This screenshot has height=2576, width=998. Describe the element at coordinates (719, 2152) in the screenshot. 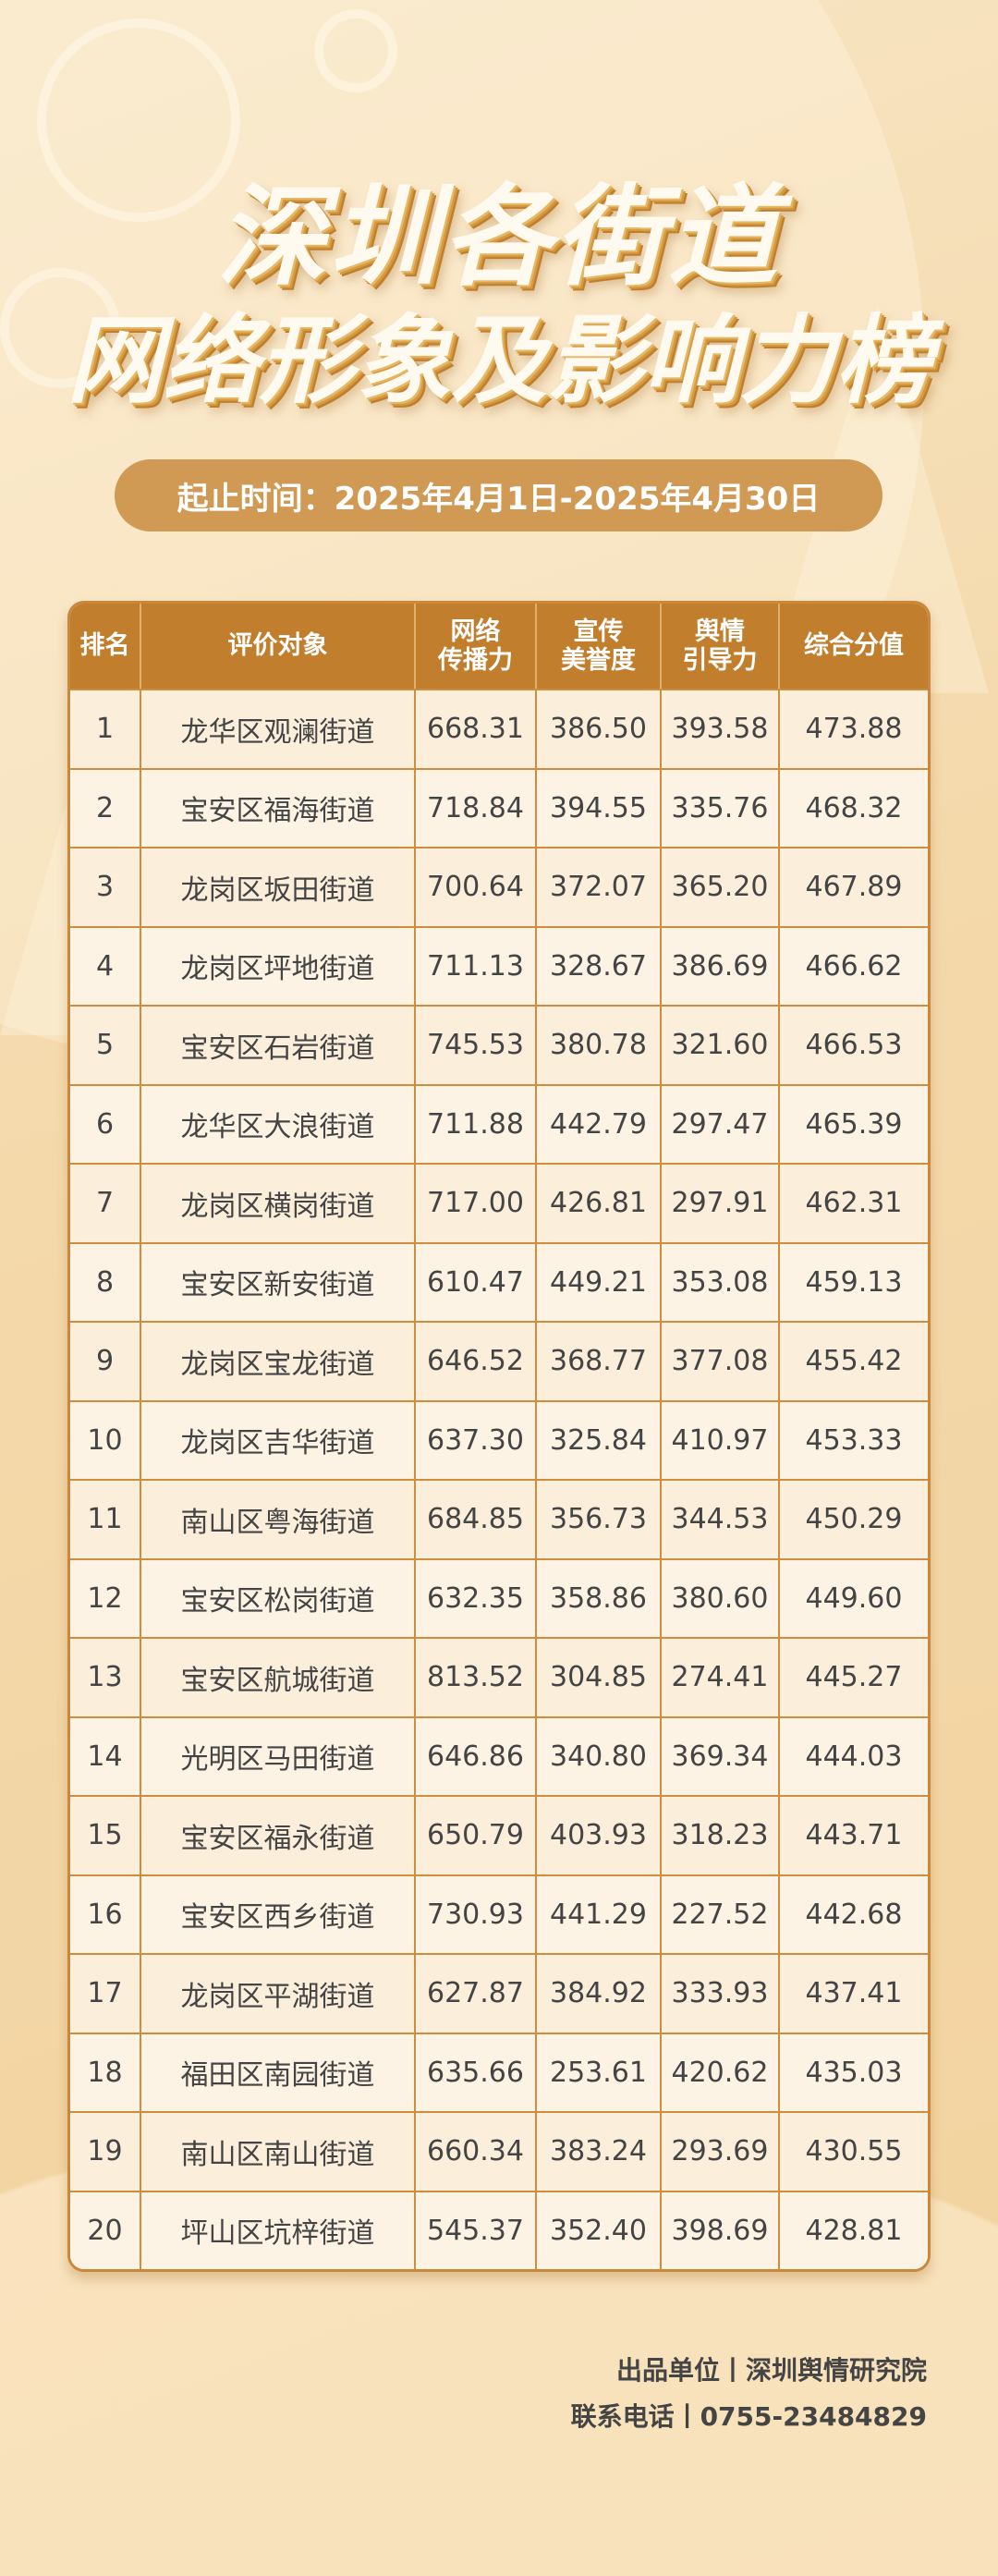

I see `cell-guidance: 293.69` at that location.